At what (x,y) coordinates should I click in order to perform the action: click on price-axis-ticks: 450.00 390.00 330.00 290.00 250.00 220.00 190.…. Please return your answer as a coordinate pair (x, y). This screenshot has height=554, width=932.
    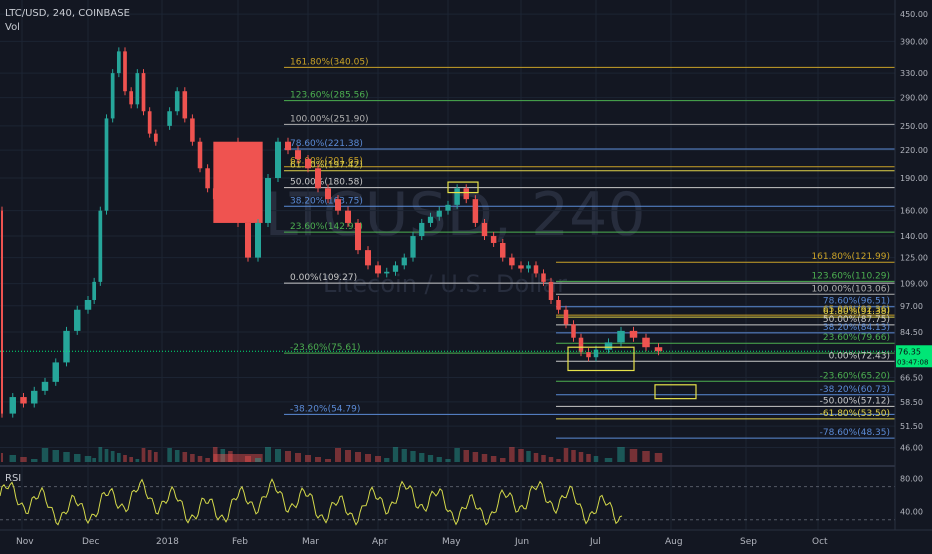
    Looking at the image, I should click on (914, 231).